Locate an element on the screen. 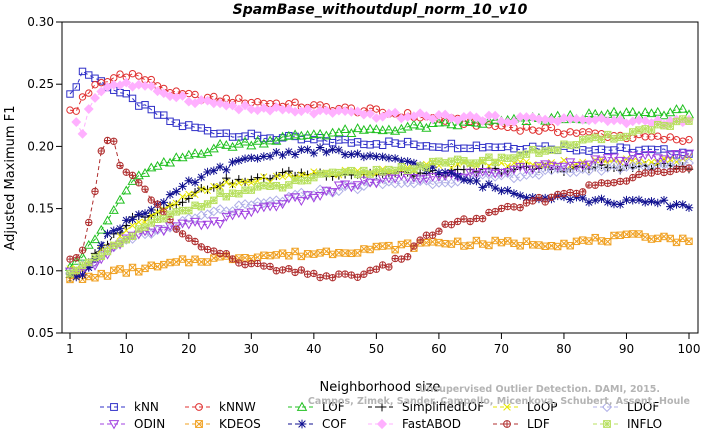 The image size is (702, 434). legend-label: KDEOS is located at coordinates (240, 424).